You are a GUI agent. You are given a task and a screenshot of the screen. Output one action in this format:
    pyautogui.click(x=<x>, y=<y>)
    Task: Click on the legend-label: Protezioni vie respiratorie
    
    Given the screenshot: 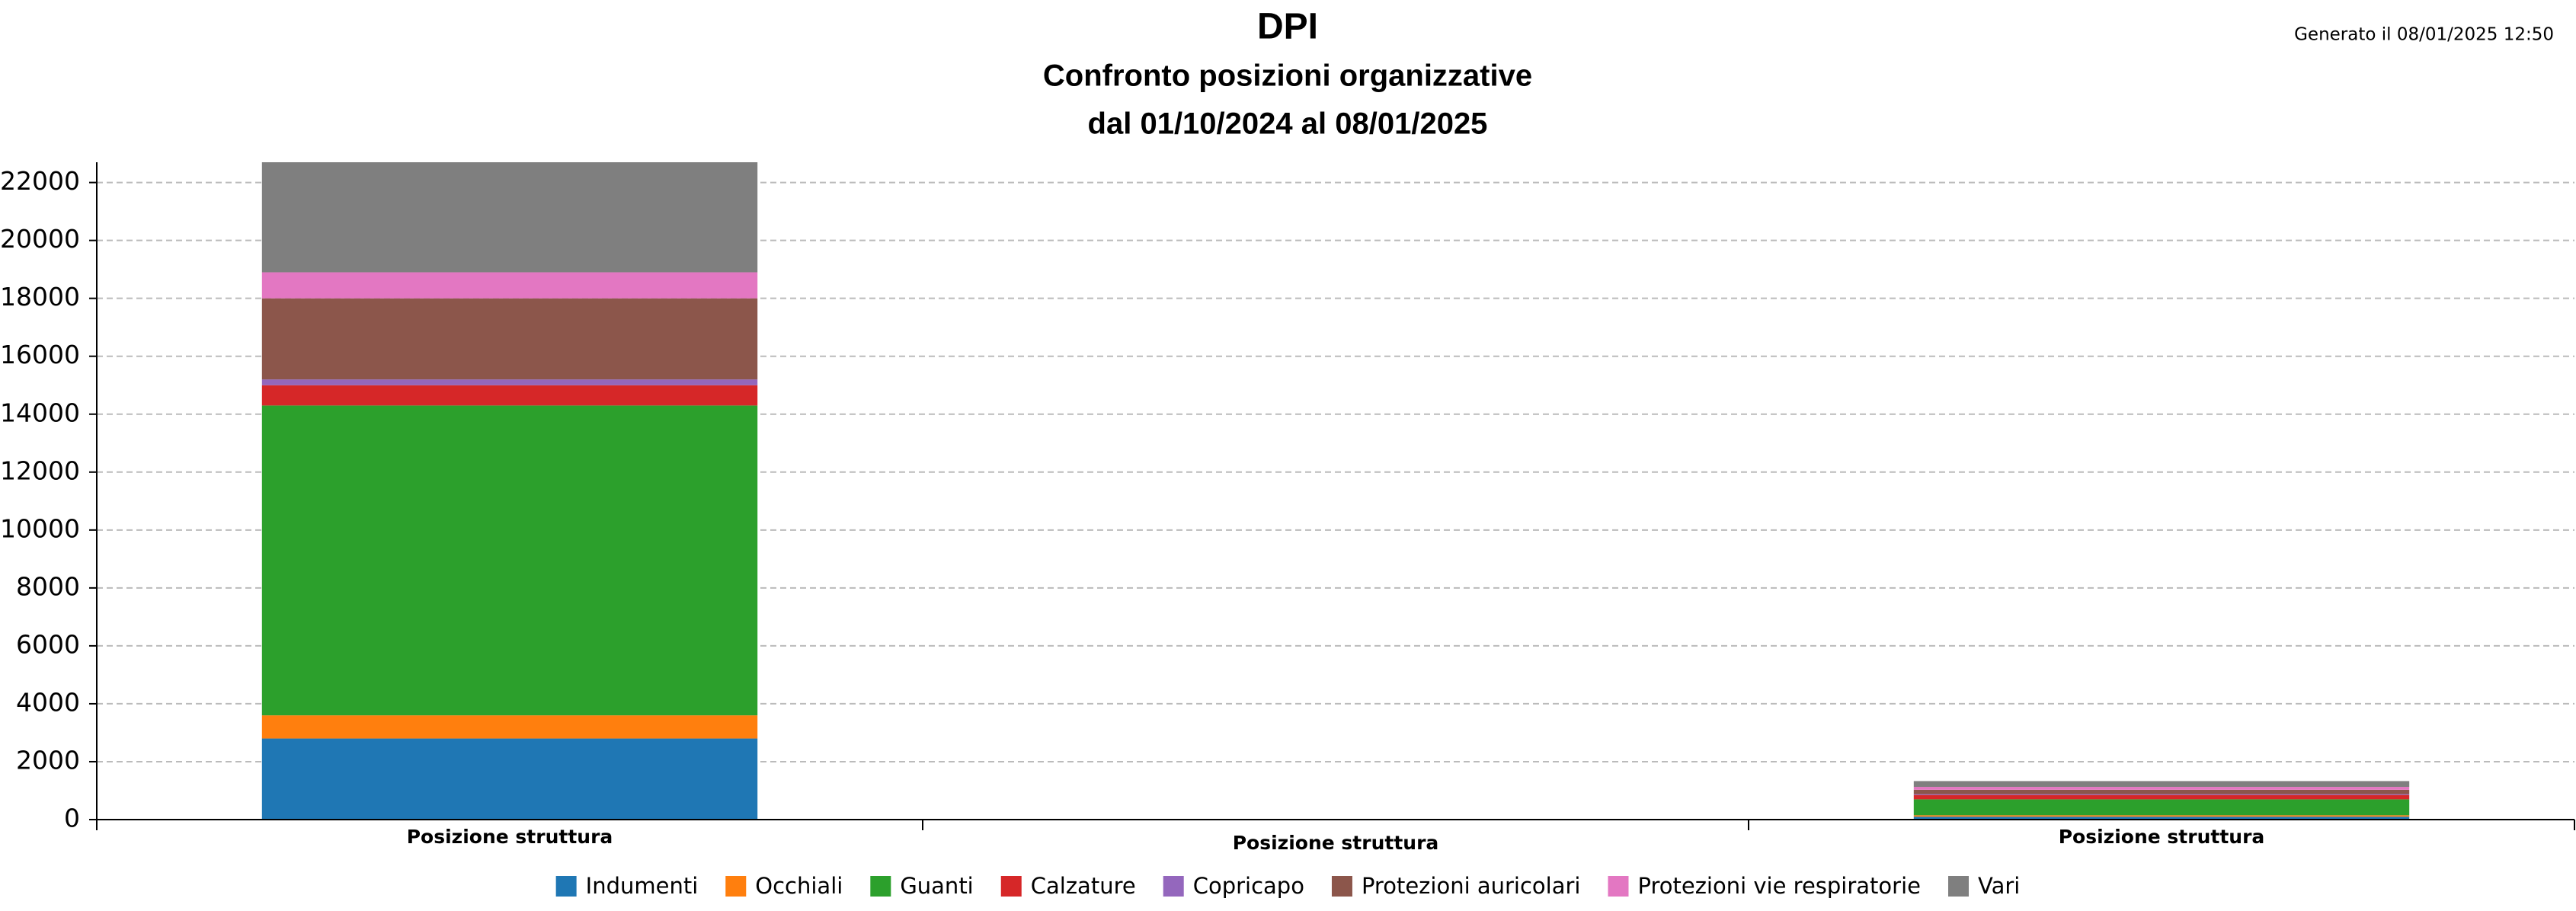 What is the action you would take?
    pyautogui.click(x=1779, y=886)
    